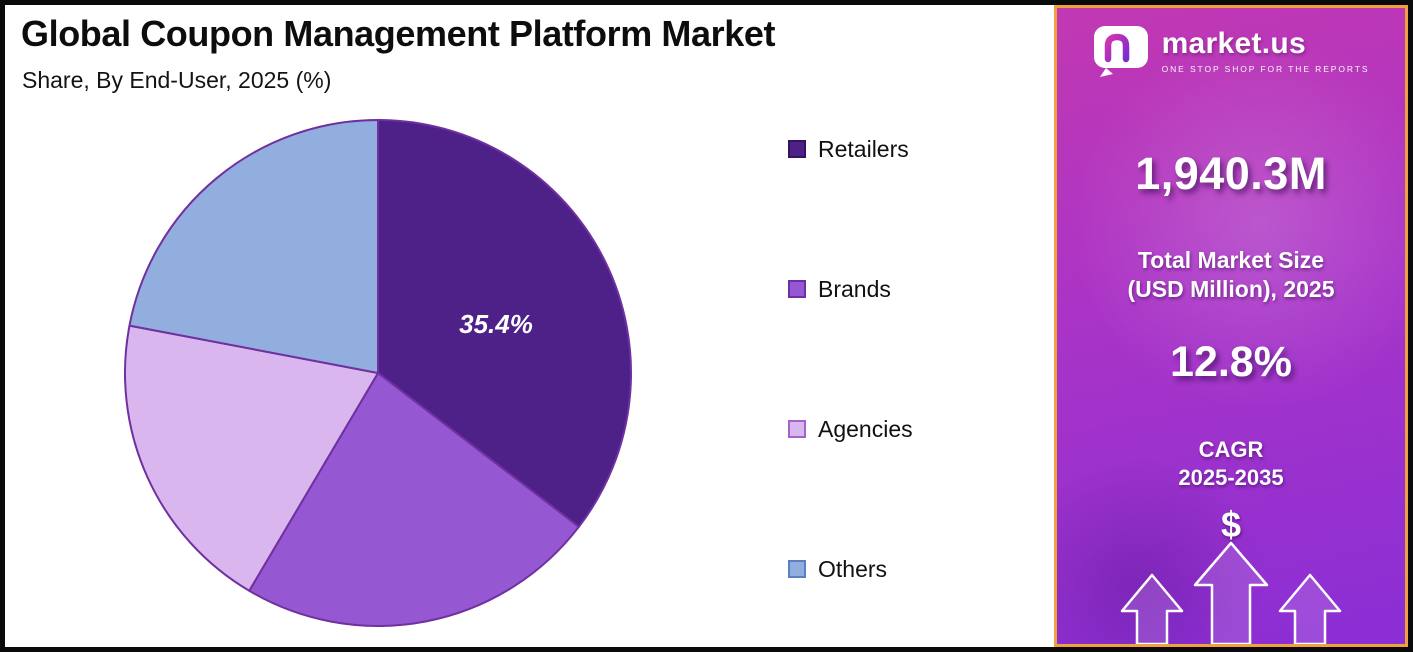  Describe the element at coordinates (1120, 51) in the screenshot. I see `marketus-logo-icon` at that location.